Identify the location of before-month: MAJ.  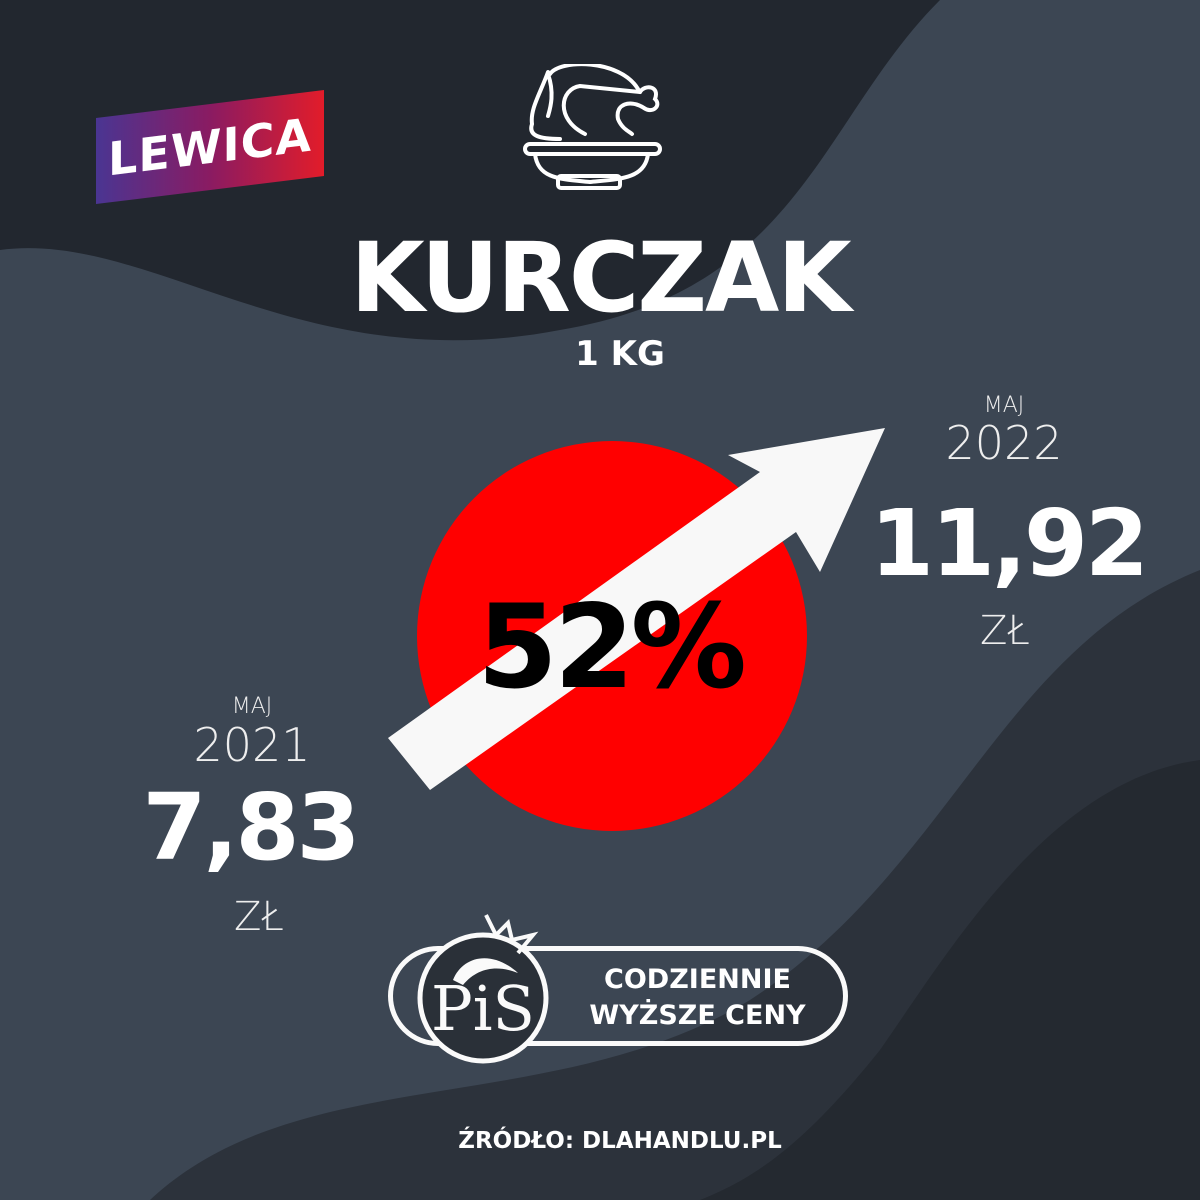
(252, 706).